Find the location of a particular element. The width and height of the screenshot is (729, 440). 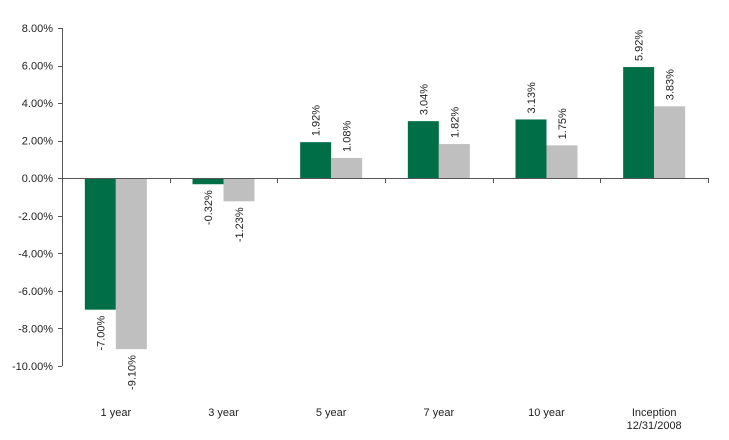

y-tick-label: -10.00% is located at coordinates (32, 367).